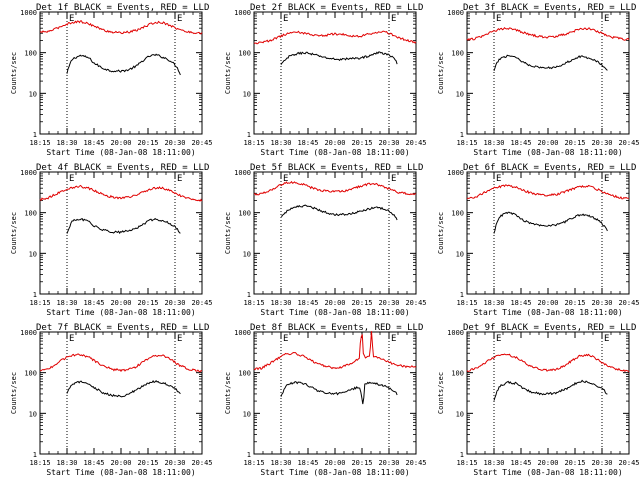  What do you see at coordinates (549, 168) in the screenshot?
I see `chart-title: Det 6f BLACK = Events, RED = LLD` at bounding box center [549, 168].